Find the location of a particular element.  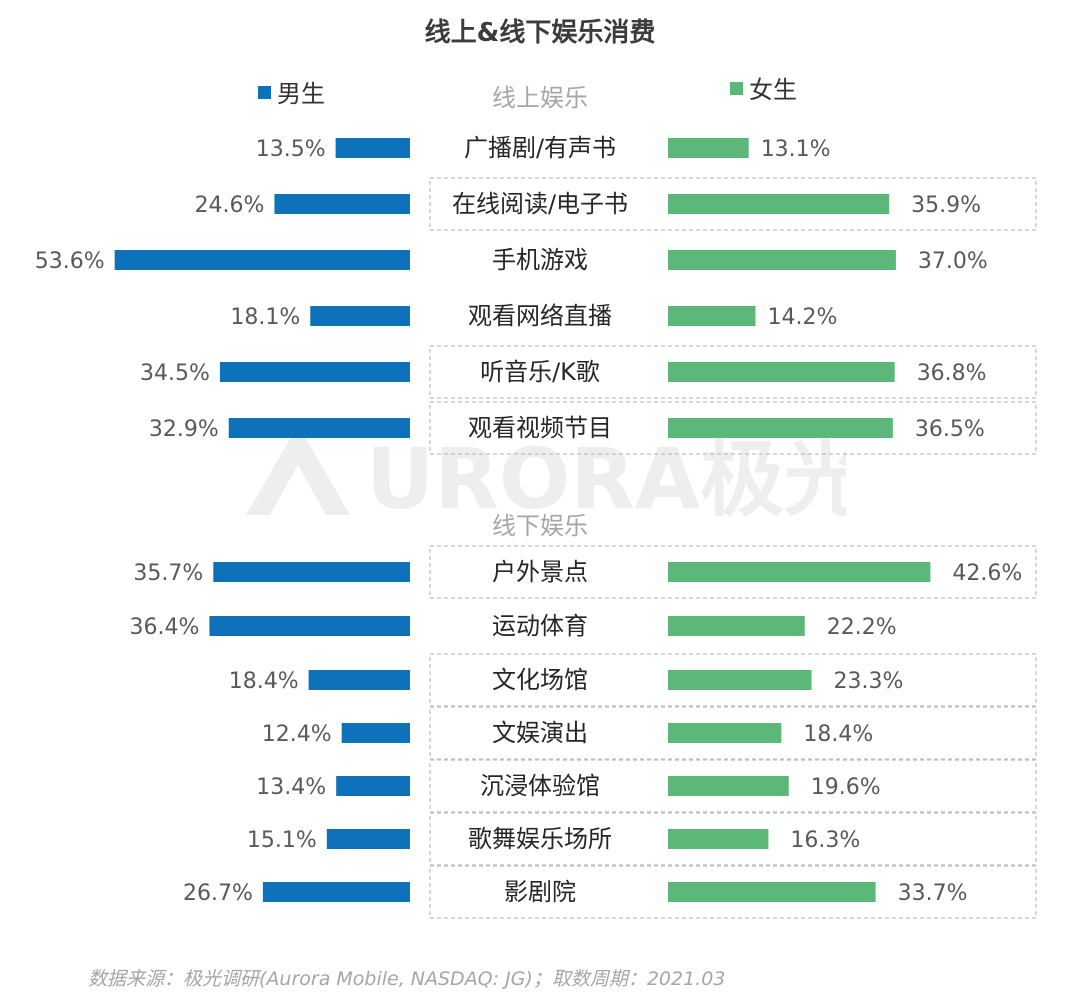

legend-female: 女生 is located at coordinates (763, 87).